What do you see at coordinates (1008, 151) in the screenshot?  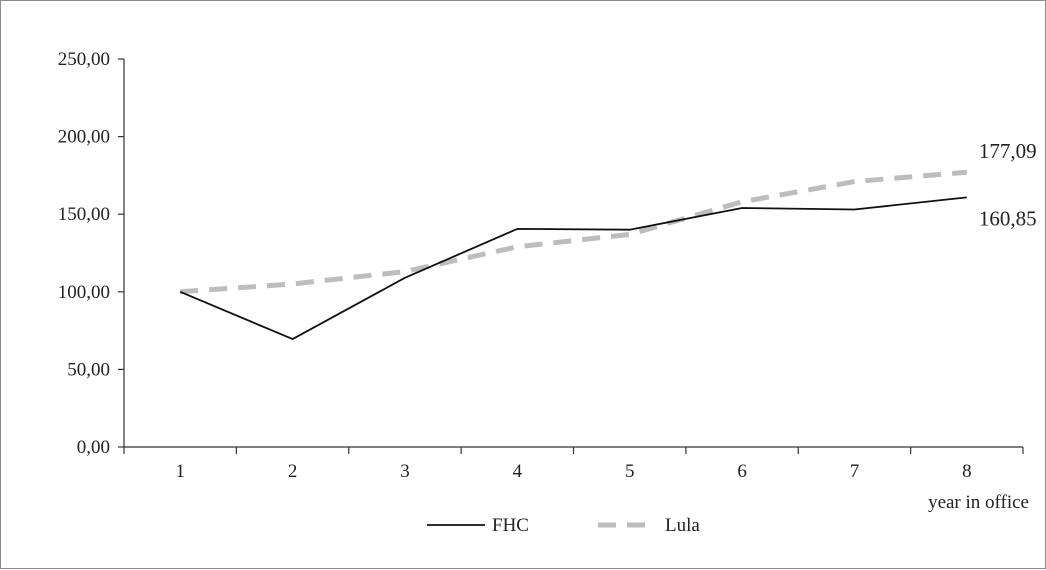 I see `data-label-lula: 177,09` at bounding box center [1008, 151].